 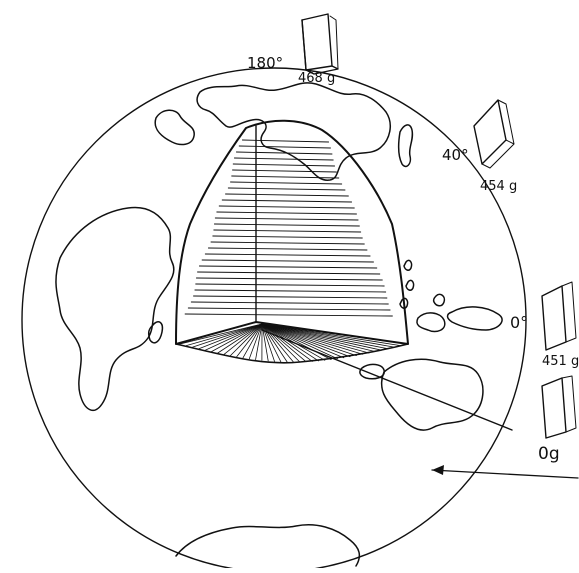 I want to click on pointer-arrow-icon, so click(x=505, y=471).